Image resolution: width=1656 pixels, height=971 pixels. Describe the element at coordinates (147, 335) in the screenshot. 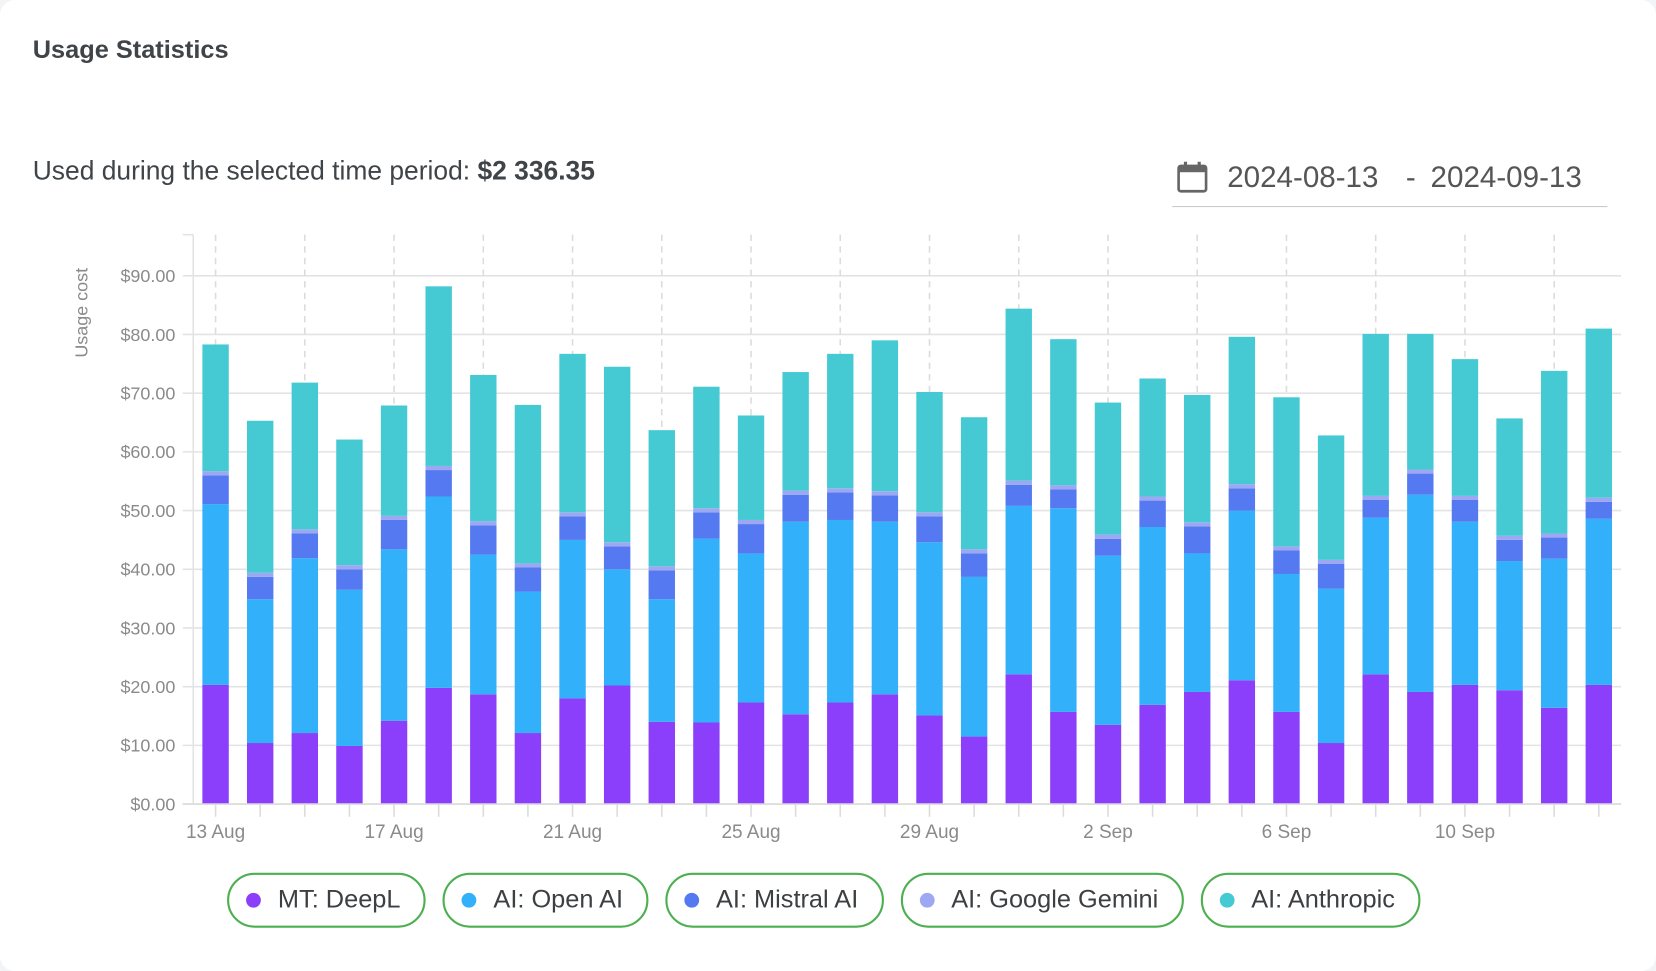

I see `y-tick-label: $80.00` at that location.